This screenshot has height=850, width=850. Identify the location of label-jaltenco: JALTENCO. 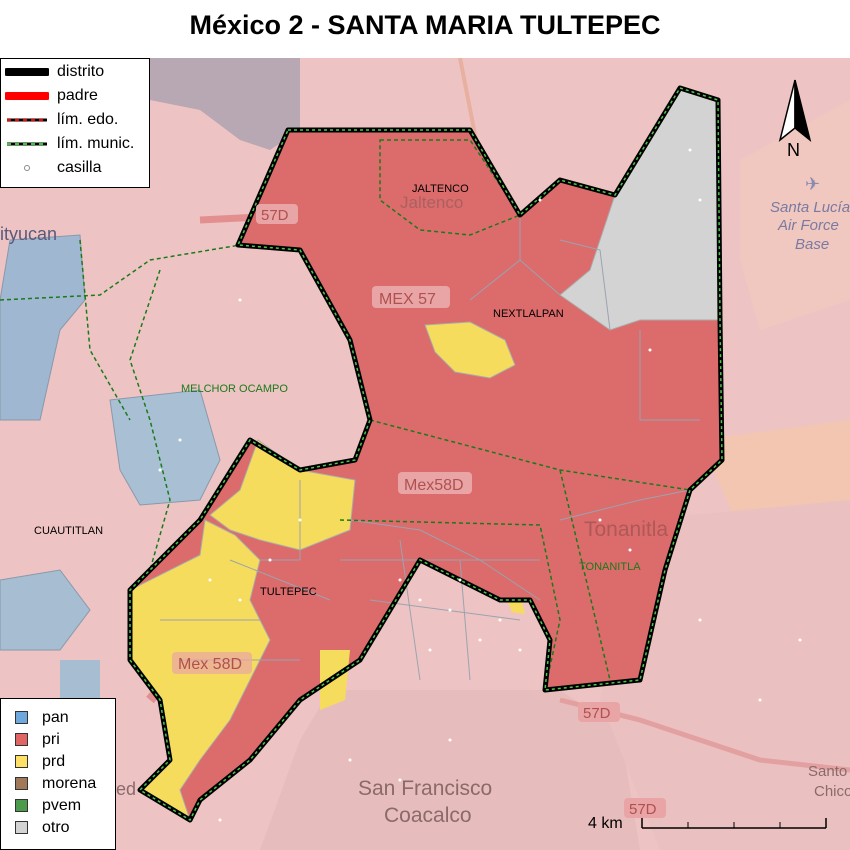
(440, 189).